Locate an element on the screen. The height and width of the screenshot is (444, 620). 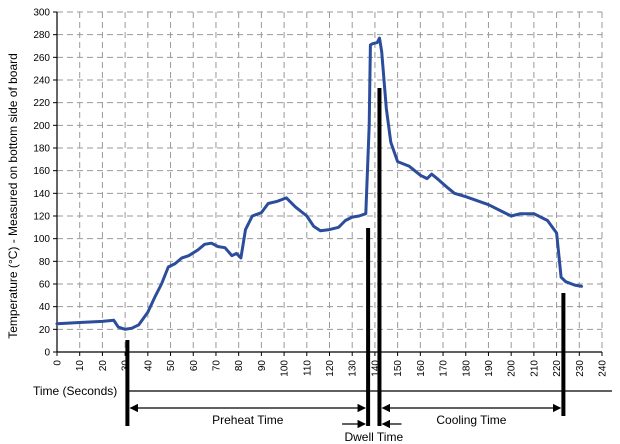
x-tick-label: 220 is located at coordinates (557, 368).